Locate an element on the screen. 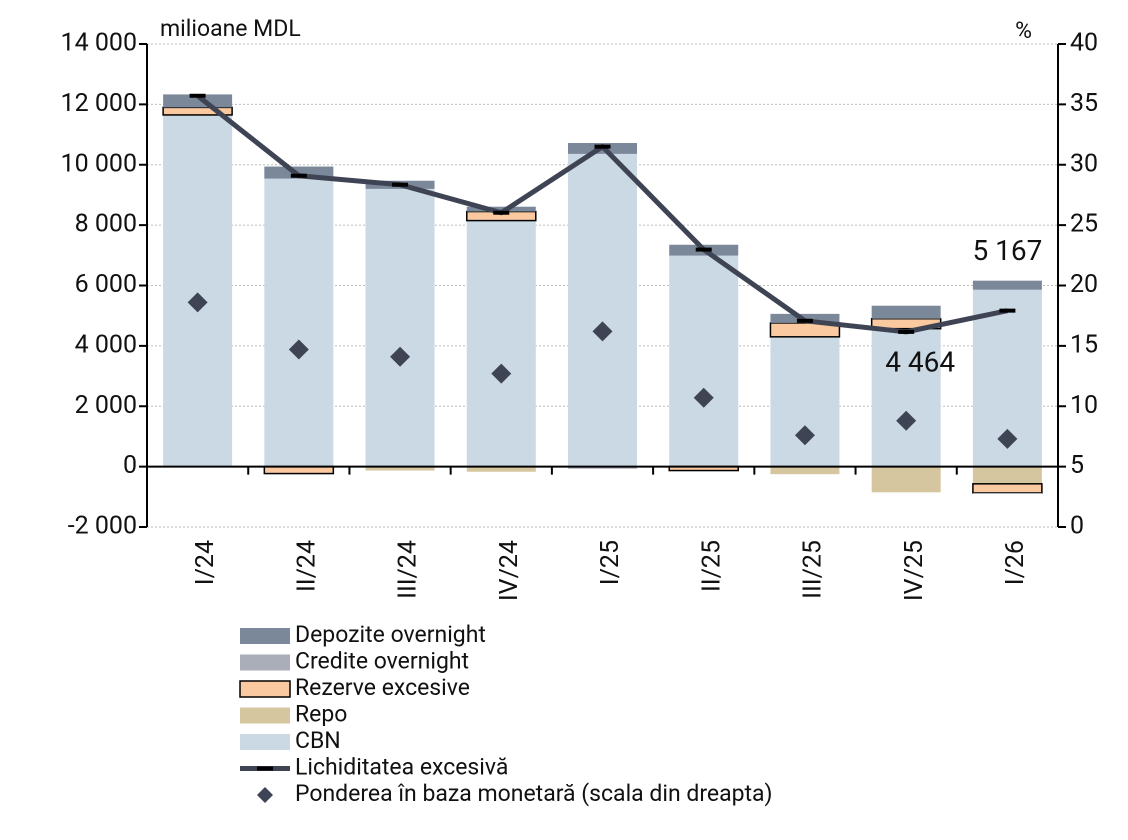  data-label: 5 167 is located at coordinates (1007, 250).